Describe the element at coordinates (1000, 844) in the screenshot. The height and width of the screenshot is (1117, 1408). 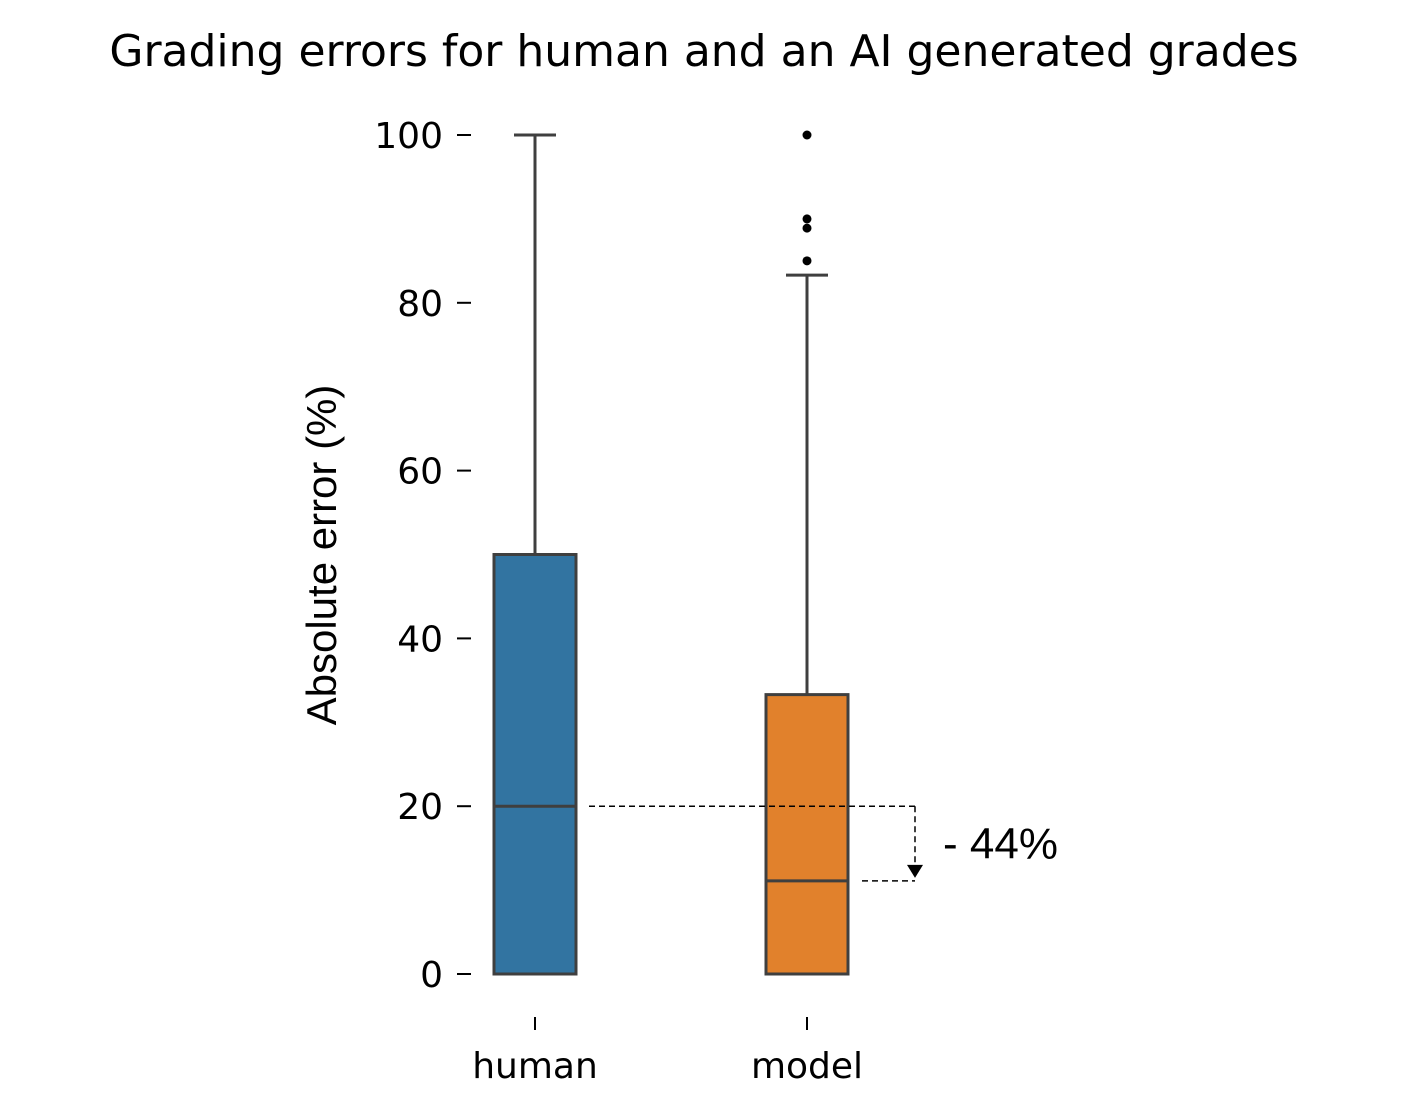
I see `annotation-label: - 44%` at that location.